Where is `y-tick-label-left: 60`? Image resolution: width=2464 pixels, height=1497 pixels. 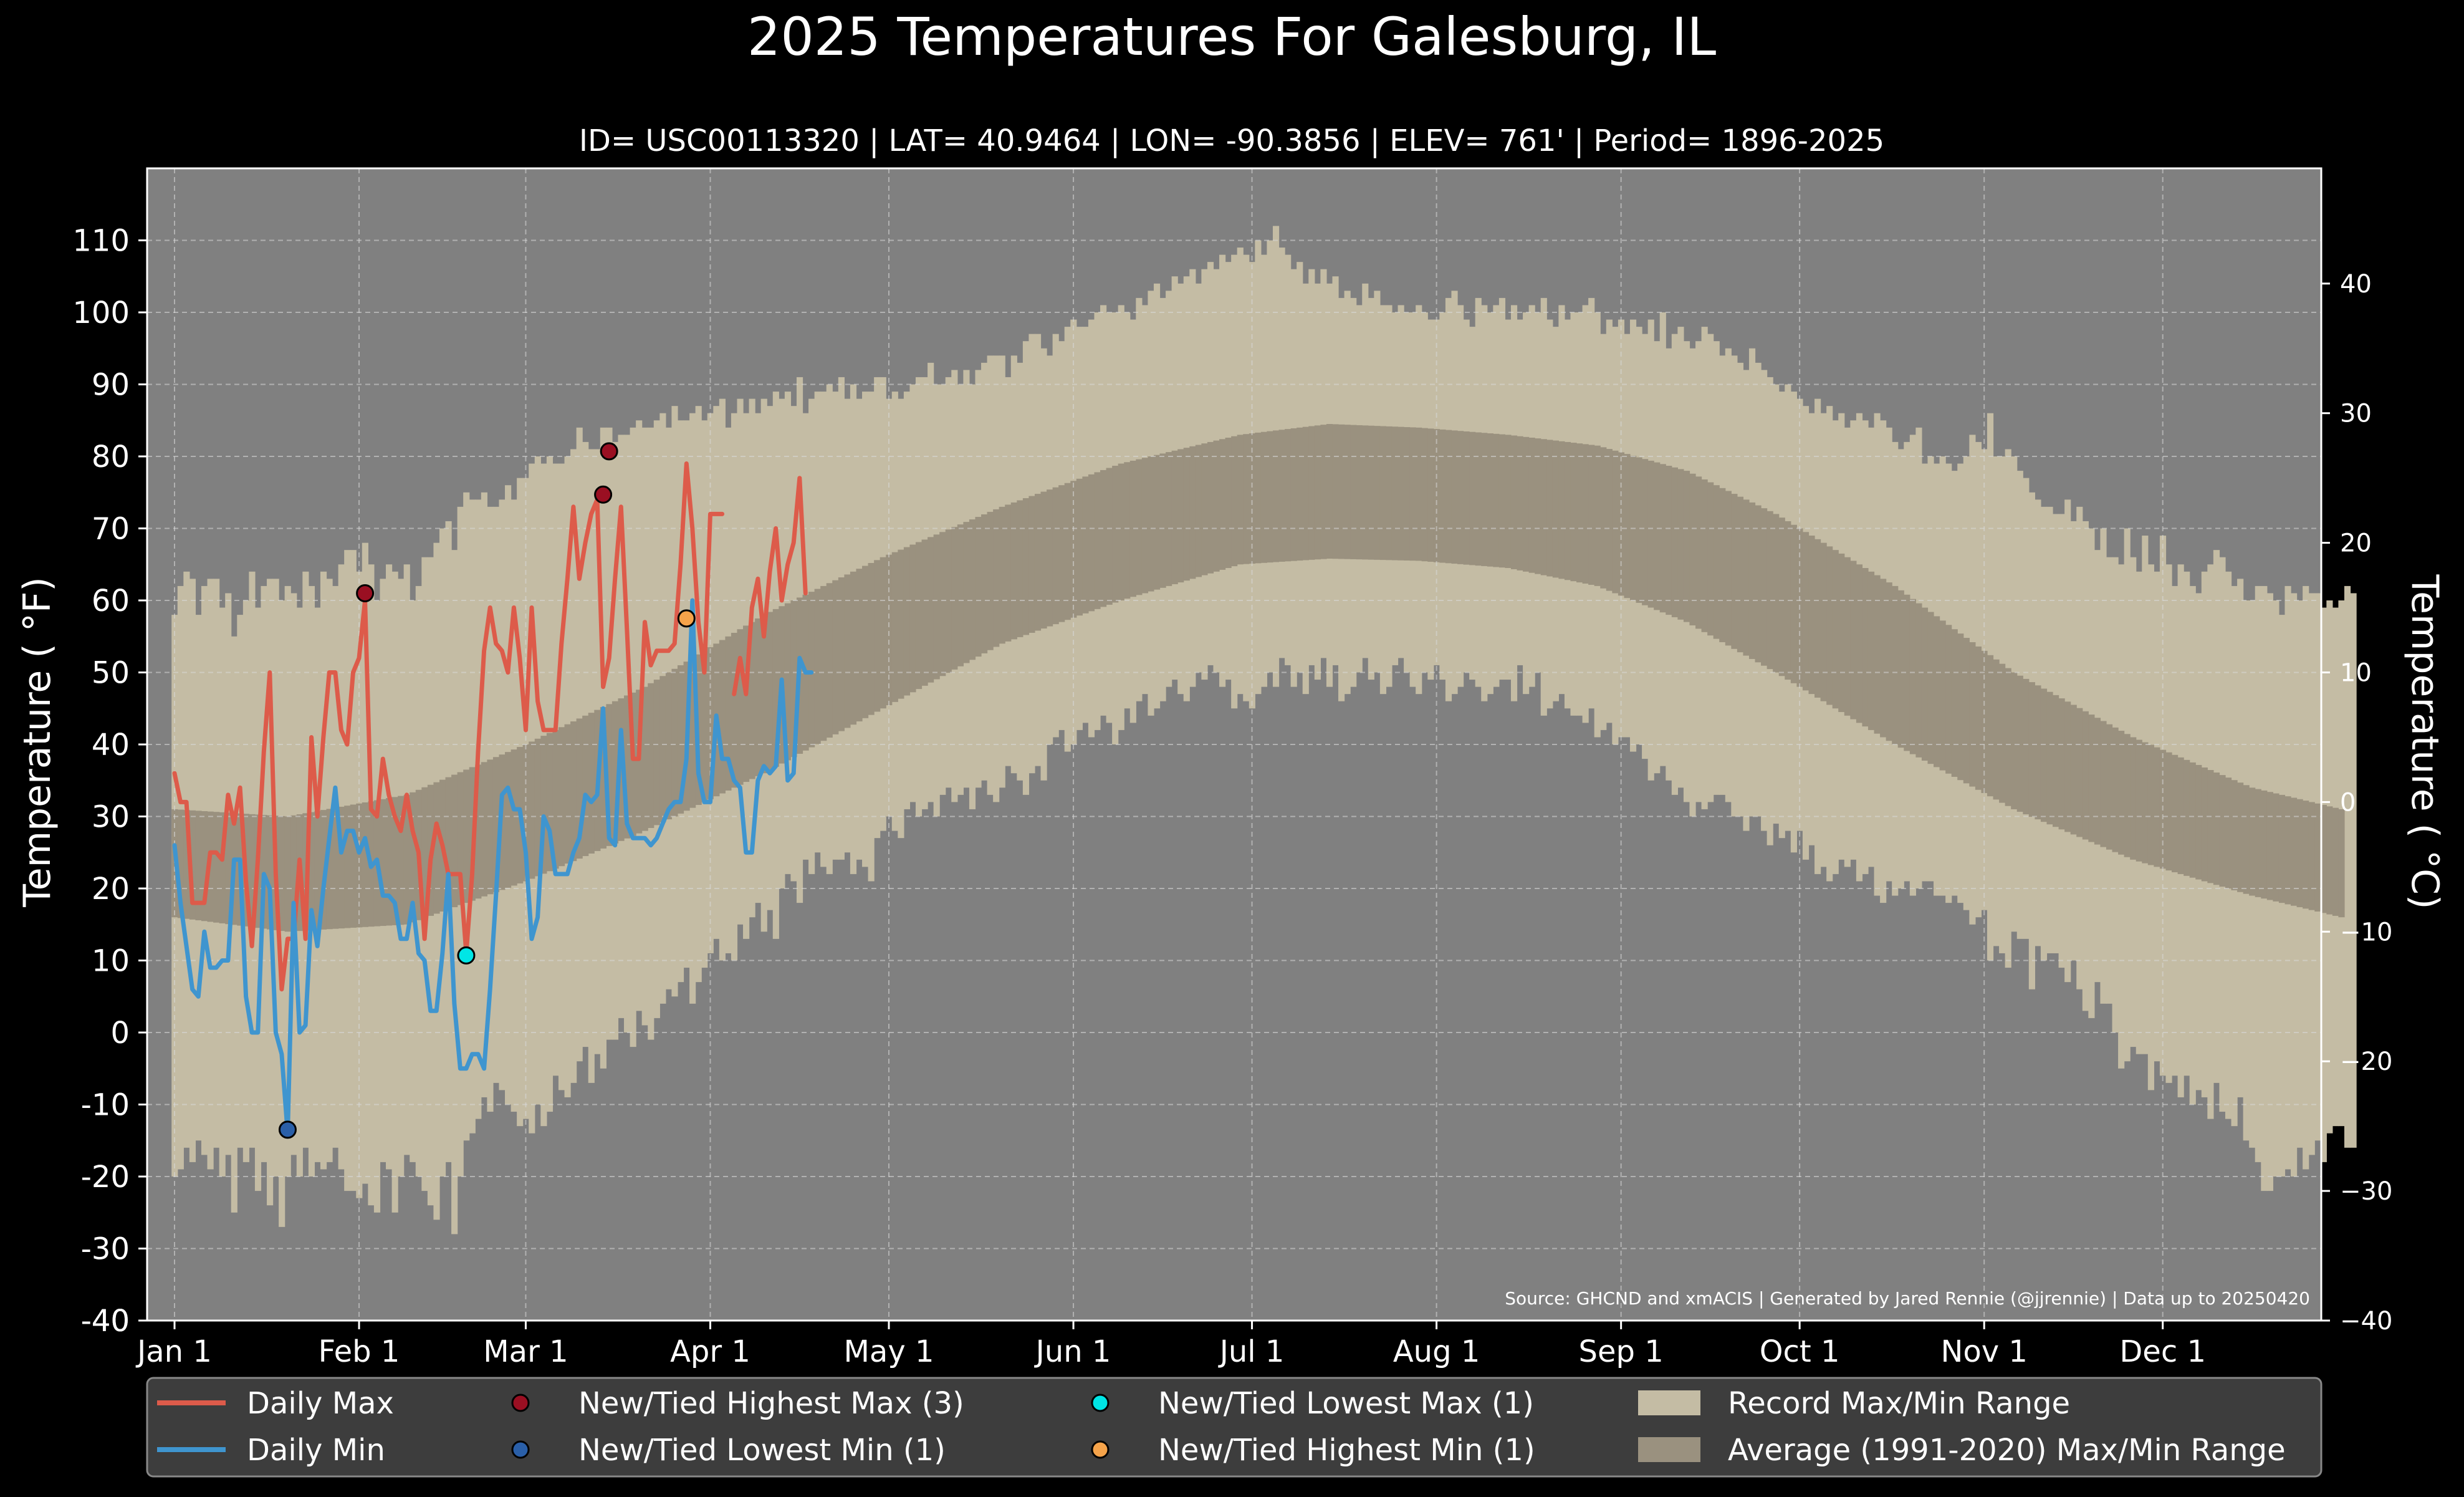 y-tick-label-left: 60 is located at coordinates (111, 601).